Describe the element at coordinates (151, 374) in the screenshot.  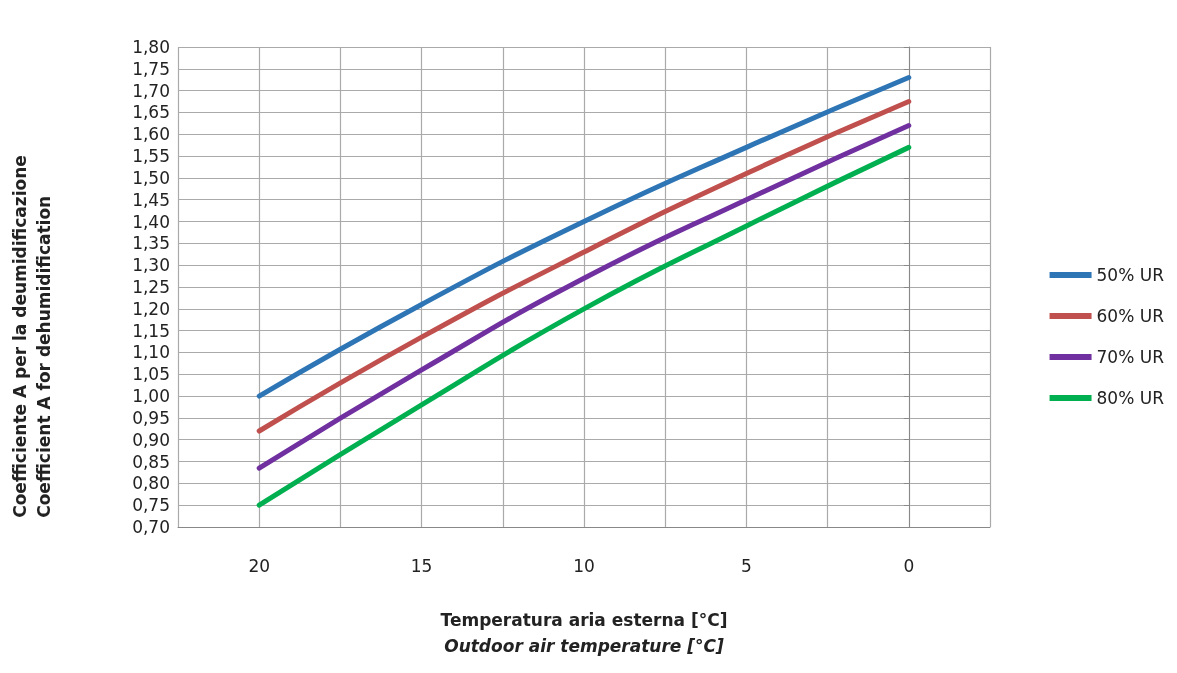
I see `y-tick-label: 1,05` at that location.